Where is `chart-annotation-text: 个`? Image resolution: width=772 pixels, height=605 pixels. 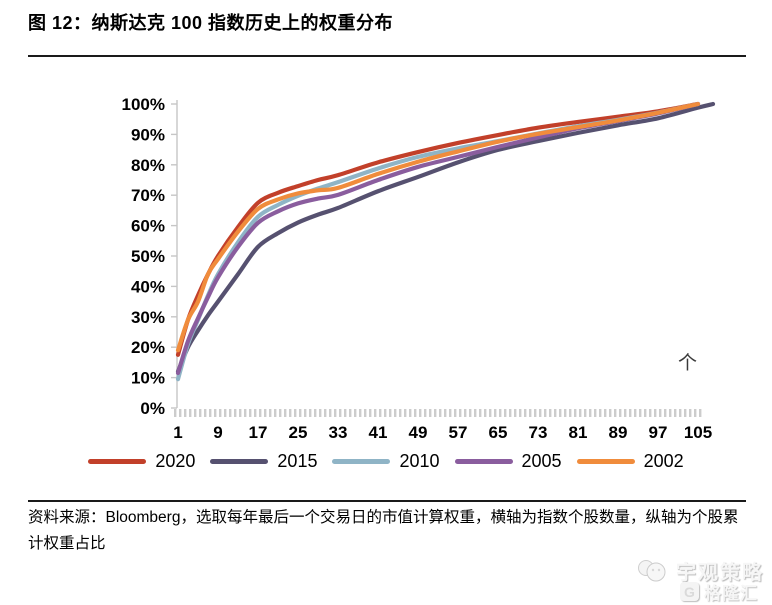
chart-annotation-text: 个 is located at coordinates (688, 363).